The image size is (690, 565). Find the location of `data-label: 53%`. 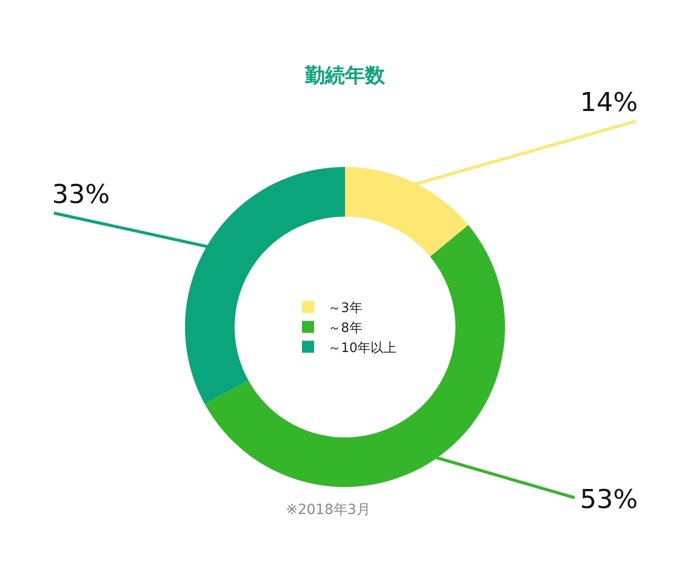

data-label: 53% is located at coordinates (609, 500).